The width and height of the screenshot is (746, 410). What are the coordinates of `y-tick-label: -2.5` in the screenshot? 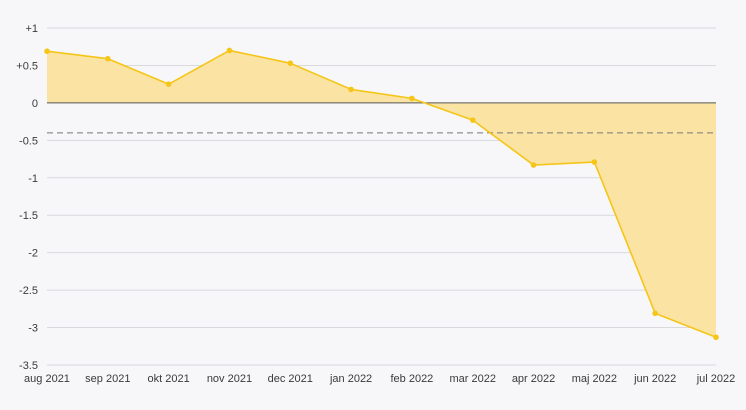 It's located at (28, 291).